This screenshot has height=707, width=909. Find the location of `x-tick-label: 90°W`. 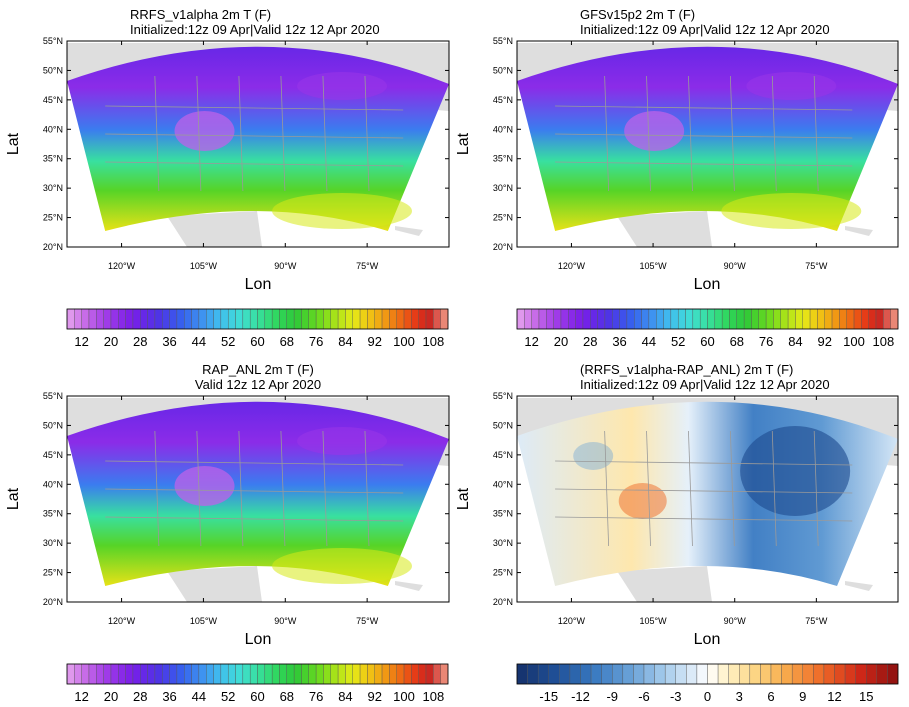

x-tick-label: 90°W is located at coordinates (285, 266).